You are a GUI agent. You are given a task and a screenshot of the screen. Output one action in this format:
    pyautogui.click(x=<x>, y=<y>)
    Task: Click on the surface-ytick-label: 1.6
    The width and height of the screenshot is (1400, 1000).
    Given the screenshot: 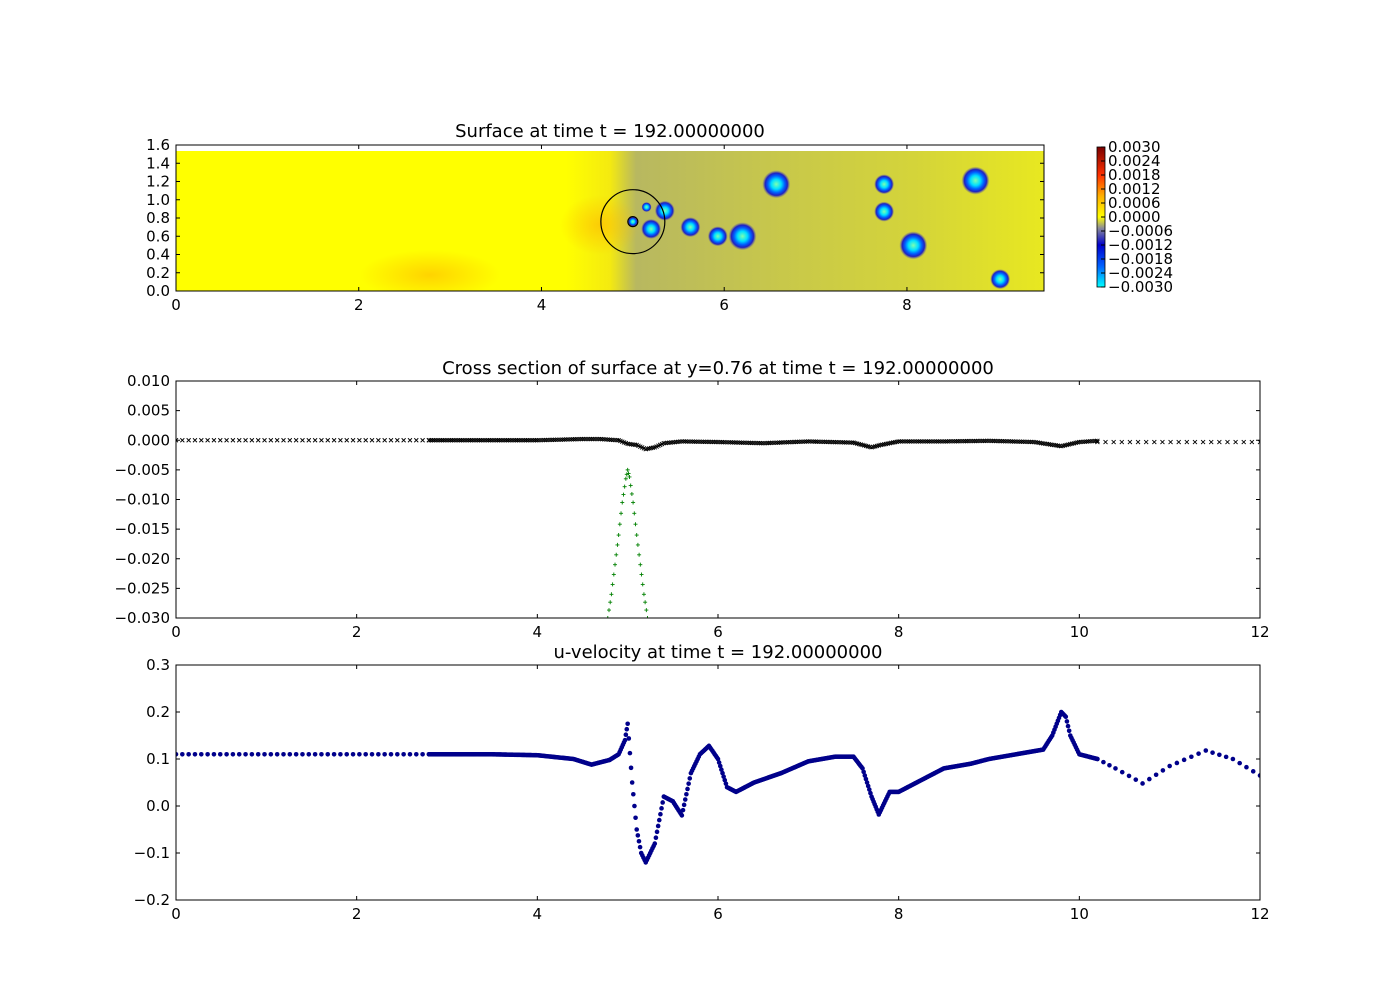 What is the action you would take?
    pyautogui.click(x=158, y=145)
    